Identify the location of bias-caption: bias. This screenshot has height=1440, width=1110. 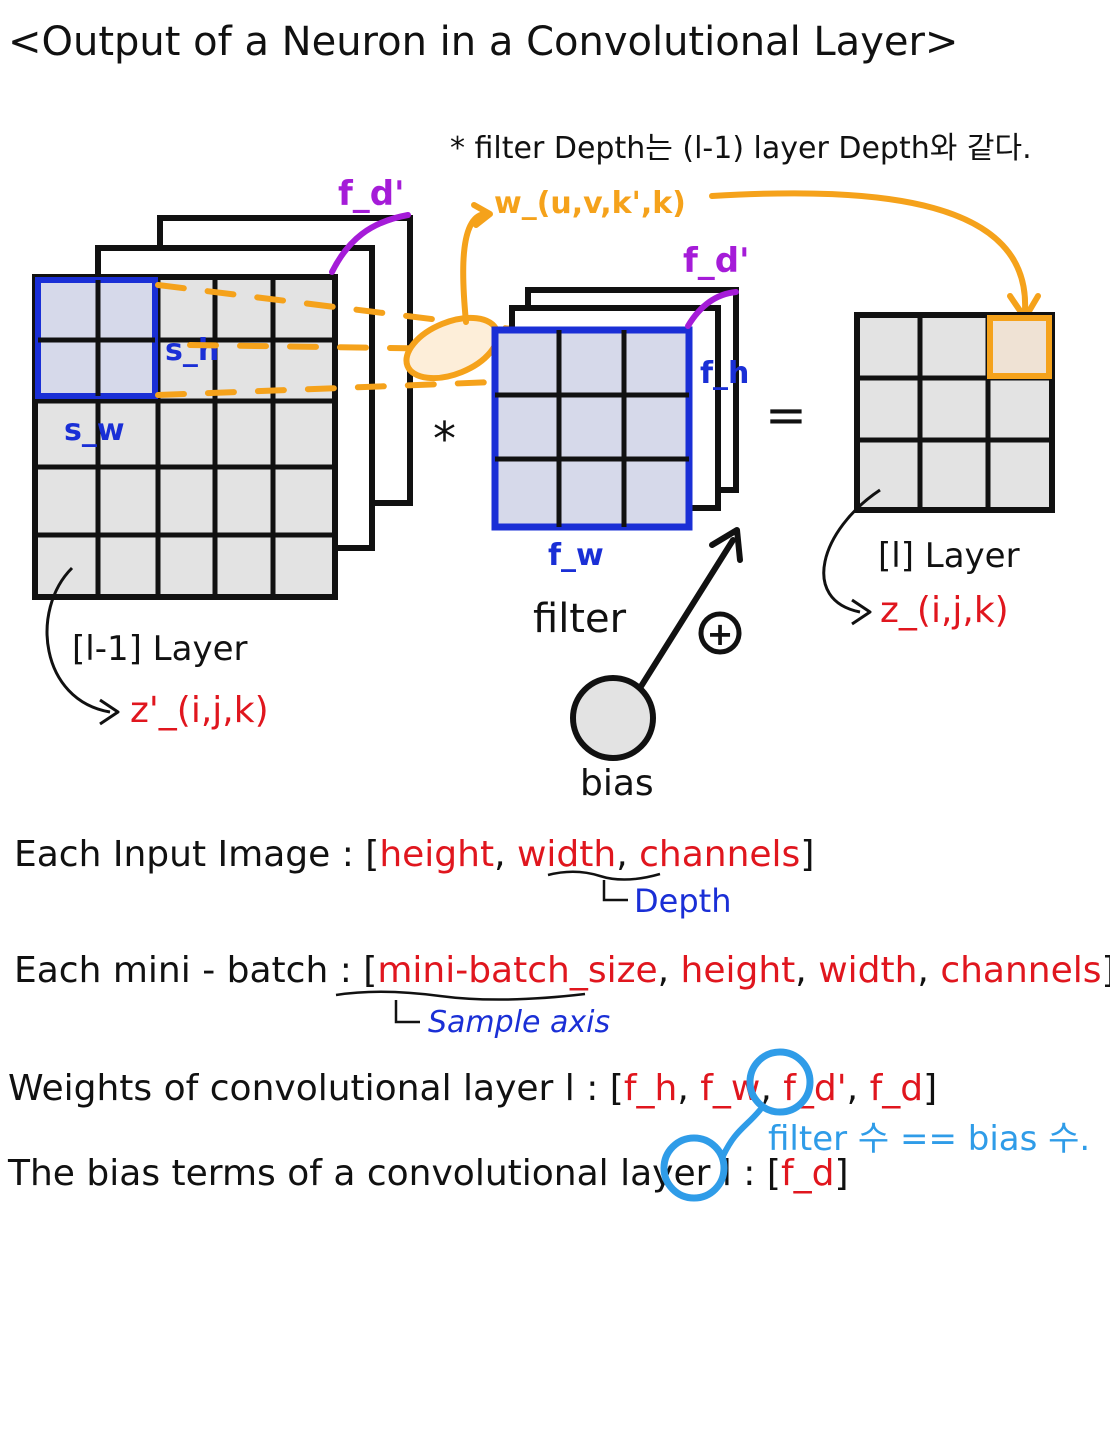
(617, 783).